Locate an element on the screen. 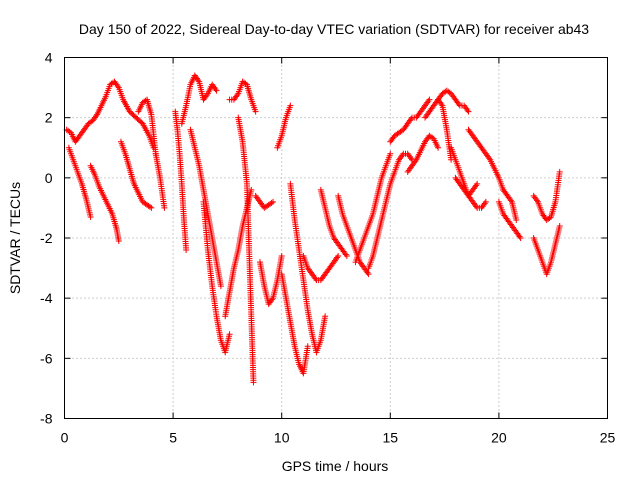  y-tick-label: 2 is located at coordinates (49, 118).